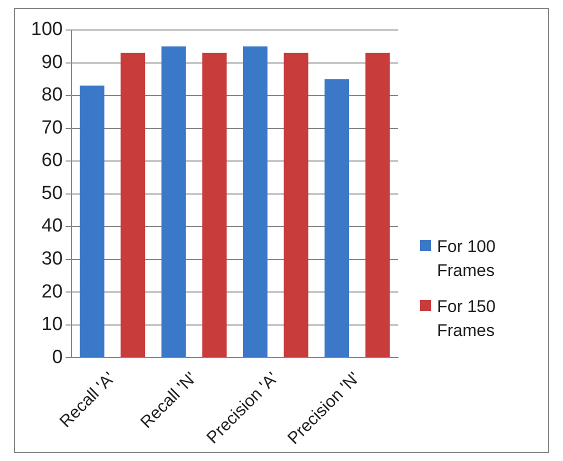 The image size is (563, 461). Describe the element at coordinates (52, 193) in the screenshot. I see `y-tick-label: 50` at that location.